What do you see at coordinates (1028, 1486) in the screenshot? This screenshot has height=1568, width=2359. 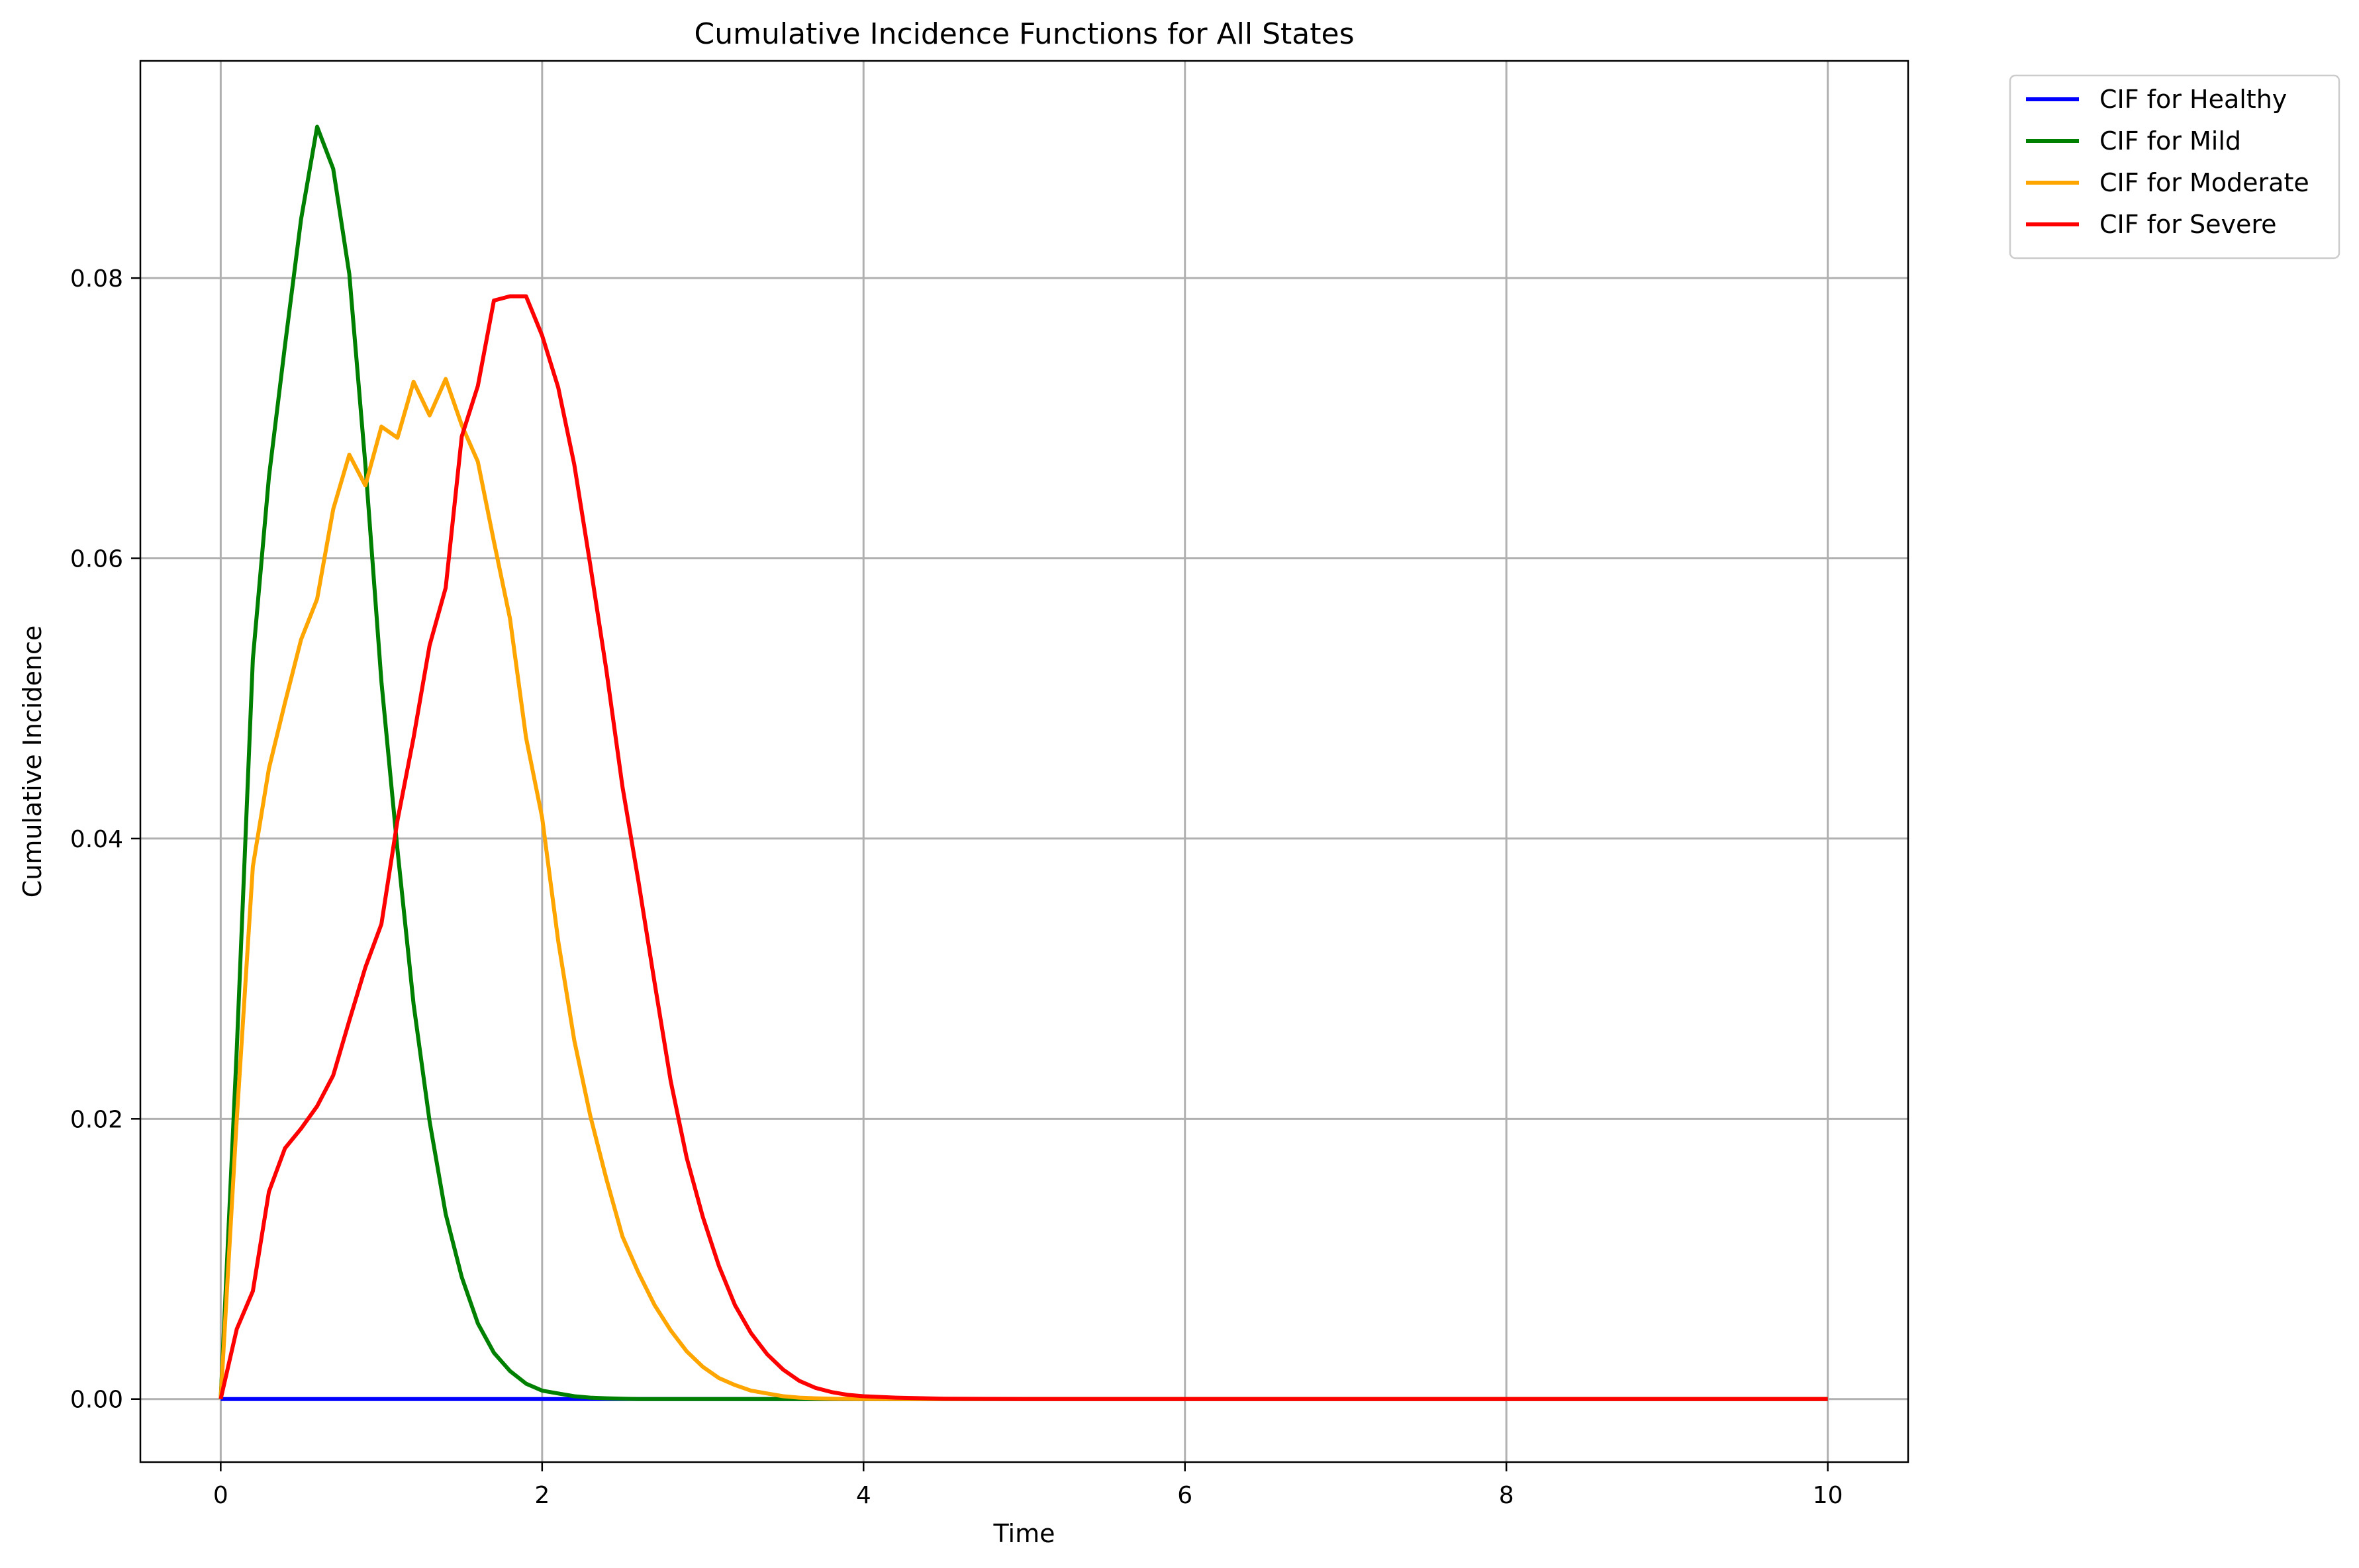 I see `x-axis-ticks: 0 2 4 6 8 10` at bounding box center [1028, 1486].